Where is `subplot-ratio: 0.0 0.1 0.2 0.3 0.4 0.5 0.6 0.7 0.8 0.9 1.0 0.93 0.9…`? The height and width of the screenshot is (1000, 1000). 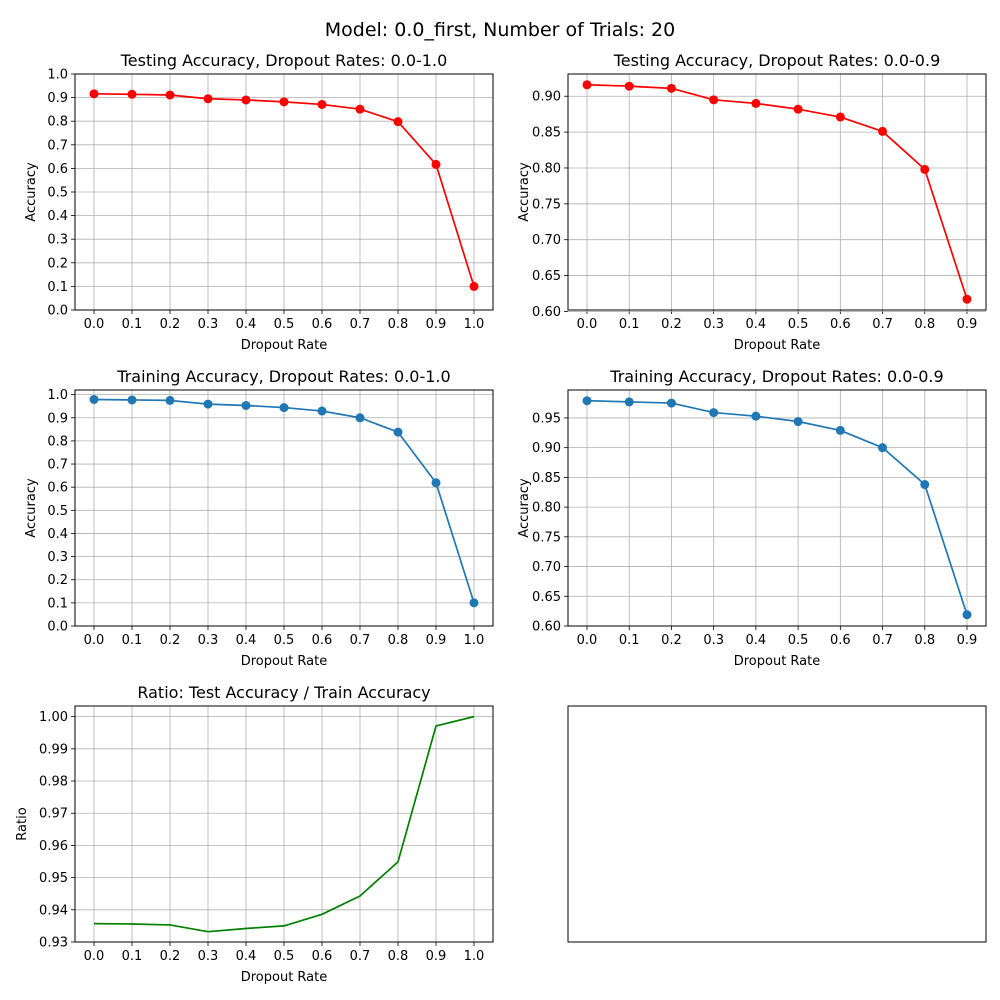 subplot-ratio: 0.0 0.1 0.2 0.3 0.4 0.5 0.6 0.7 0.8 0.9 1.0 0.93 0.9… is located at coordinates (254, 834).